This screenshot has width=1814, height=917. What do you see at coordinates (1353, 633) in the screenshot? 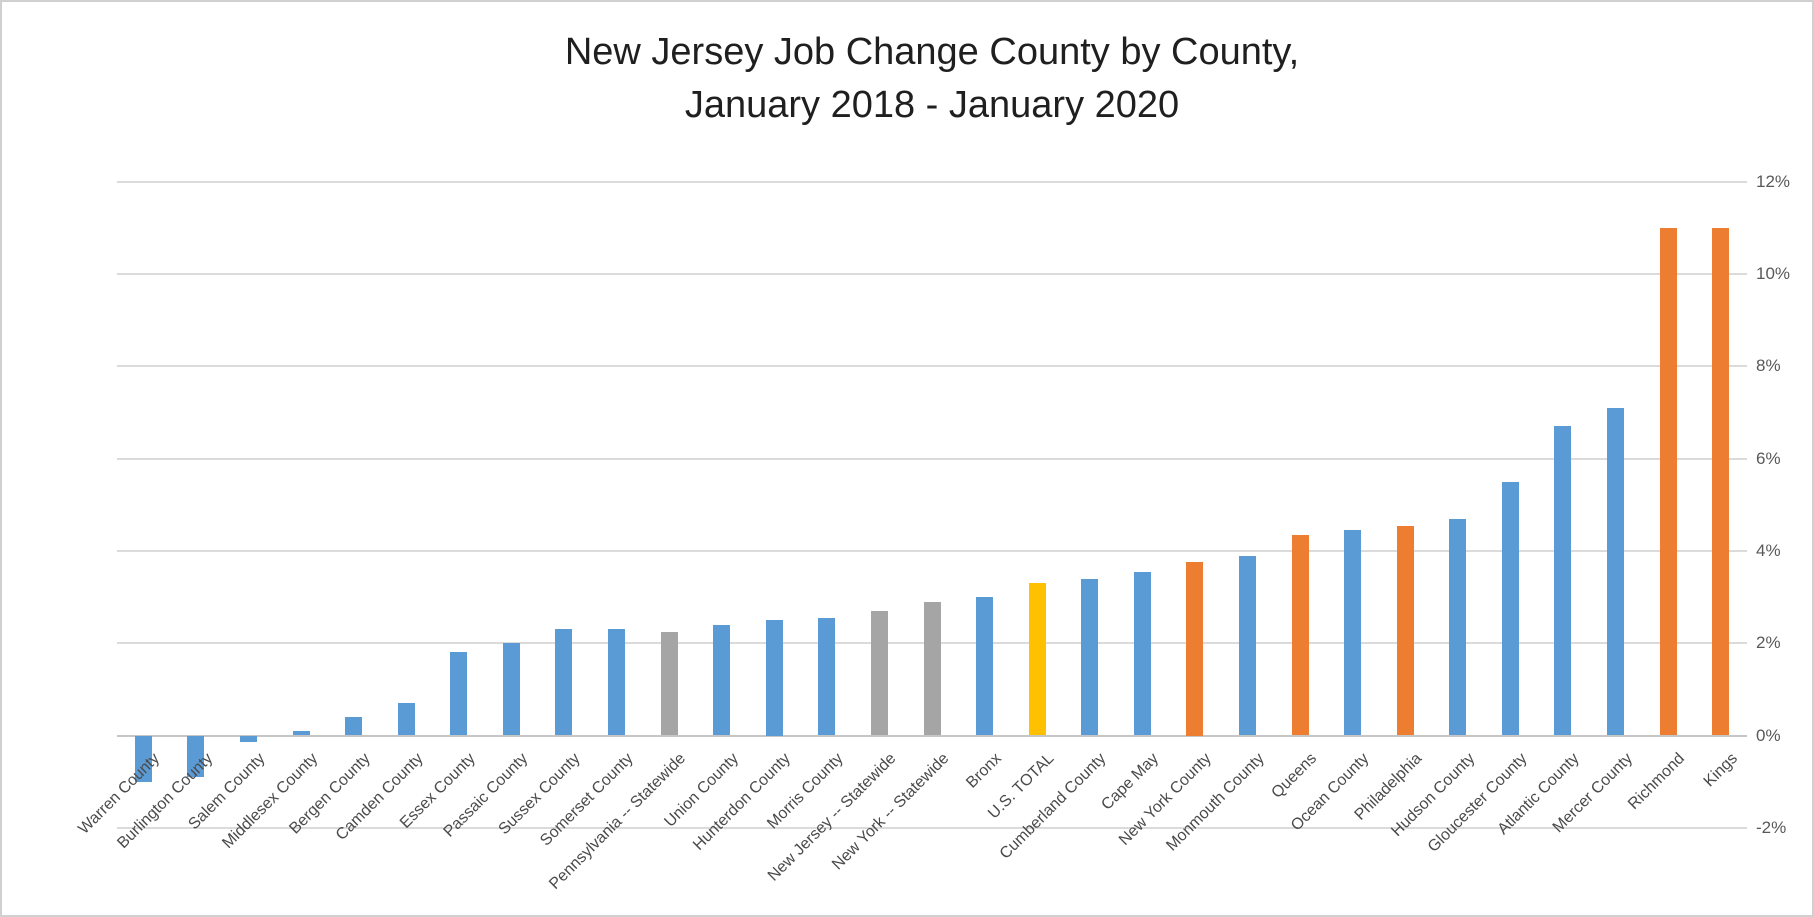
I see `bar-ocean-county` at bounding box center [1353, 633].